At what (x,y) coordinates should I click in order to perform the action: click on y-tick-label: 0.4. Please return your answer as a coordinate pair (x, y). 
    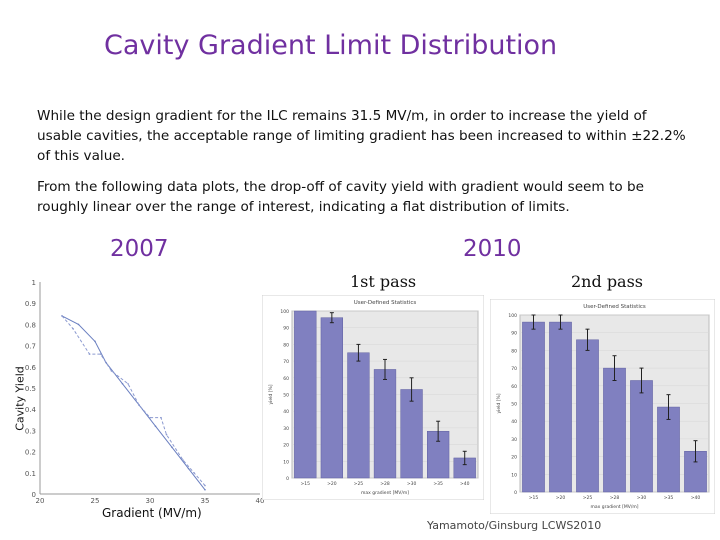
    Looking at the image, I should click on (31, 410).